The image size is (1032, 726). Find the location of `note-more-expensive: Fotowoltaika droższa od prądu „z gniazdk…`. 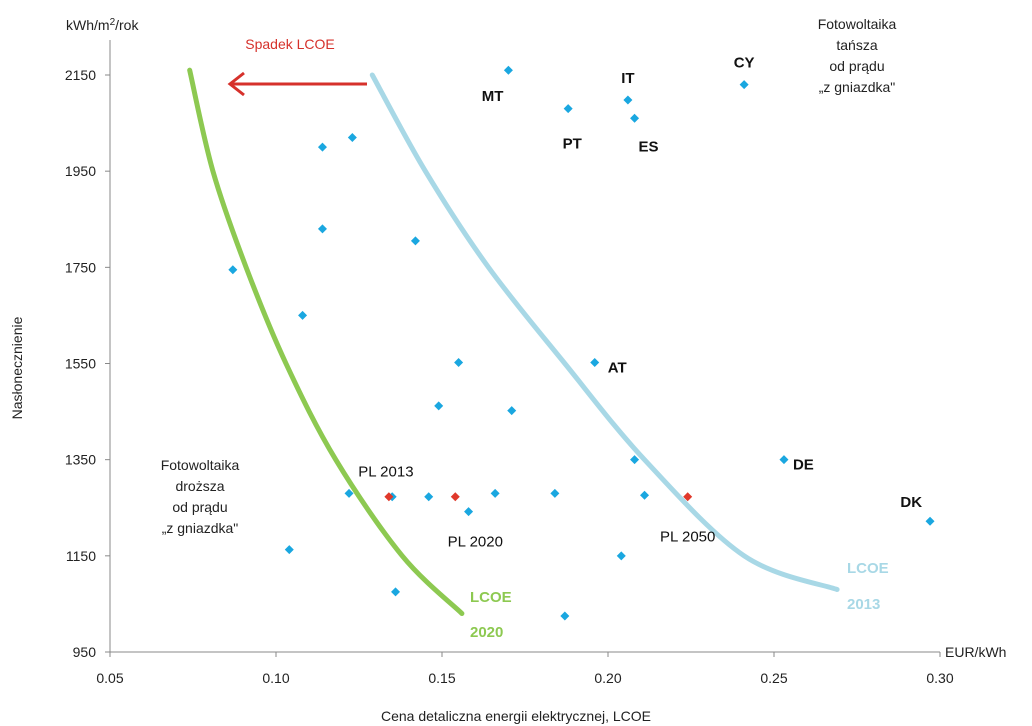

note-more-expensive: Fotowoltaika droższa od prądu „z gniazdk… is located at coordinates (200, 496).